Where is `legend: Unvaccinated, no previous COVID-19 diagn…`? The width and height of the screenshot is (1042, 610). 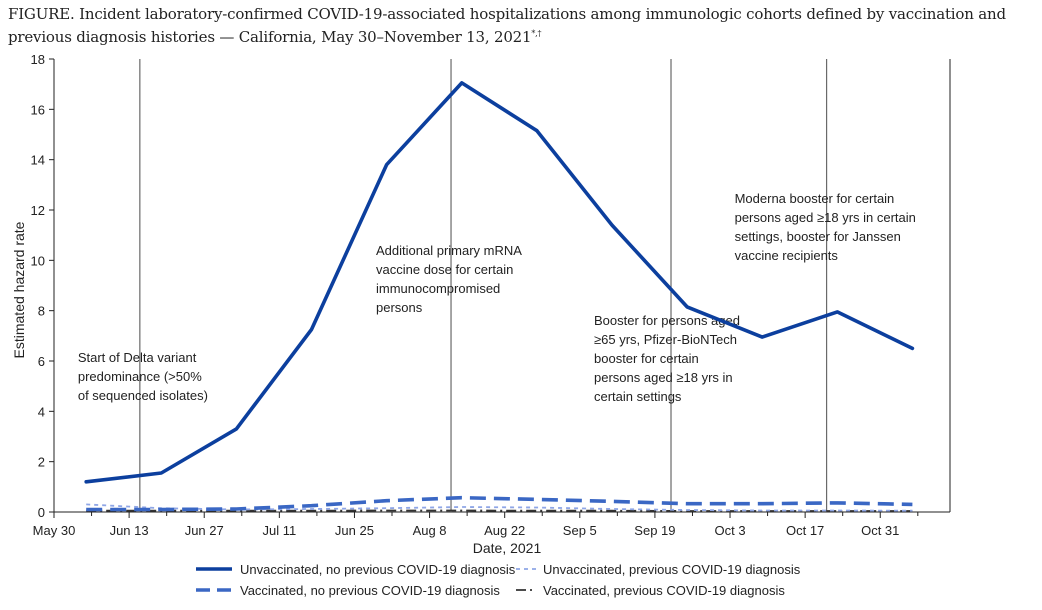
legend: Unvaccinated, no previous COVID-19 diagn… is located at coordinates (498, 580).